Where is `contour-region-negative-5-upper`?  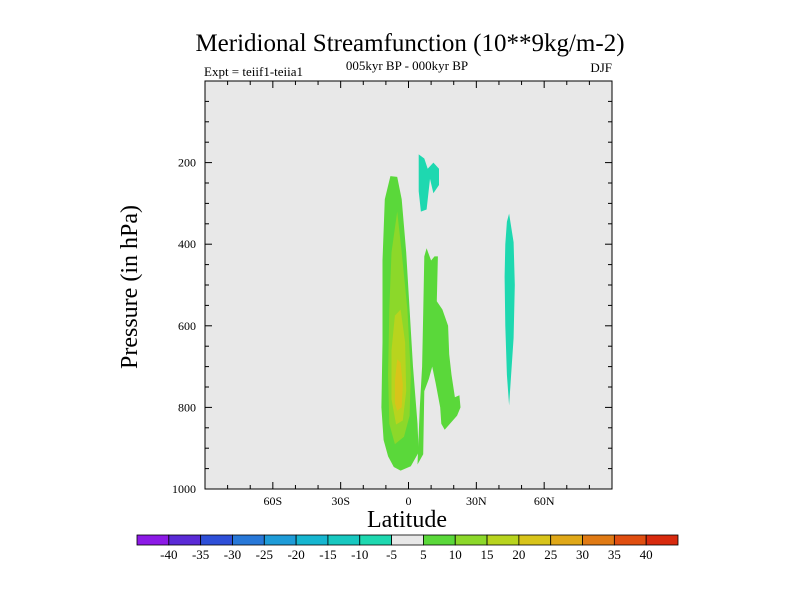
contour-region-negative-5-upper is located at coordinates (428, 183).